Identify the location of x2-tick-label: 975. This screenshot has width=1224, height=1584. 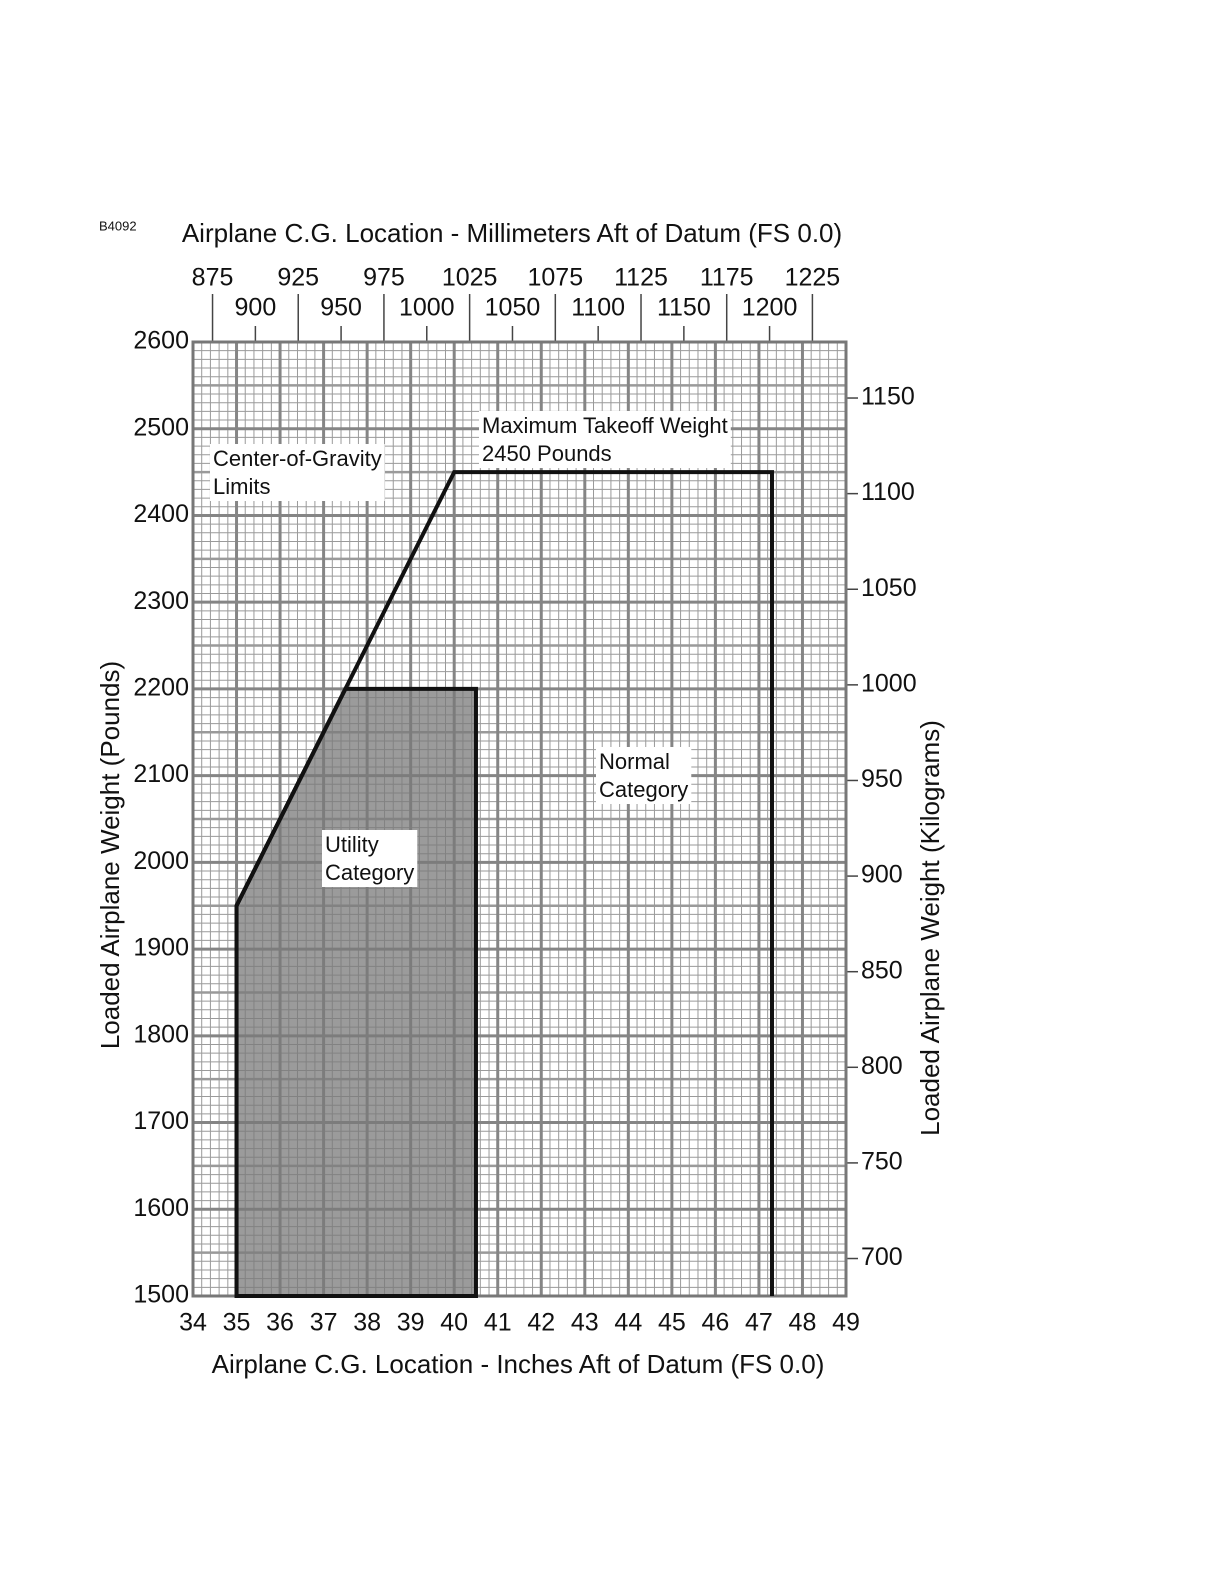
(384, 278).